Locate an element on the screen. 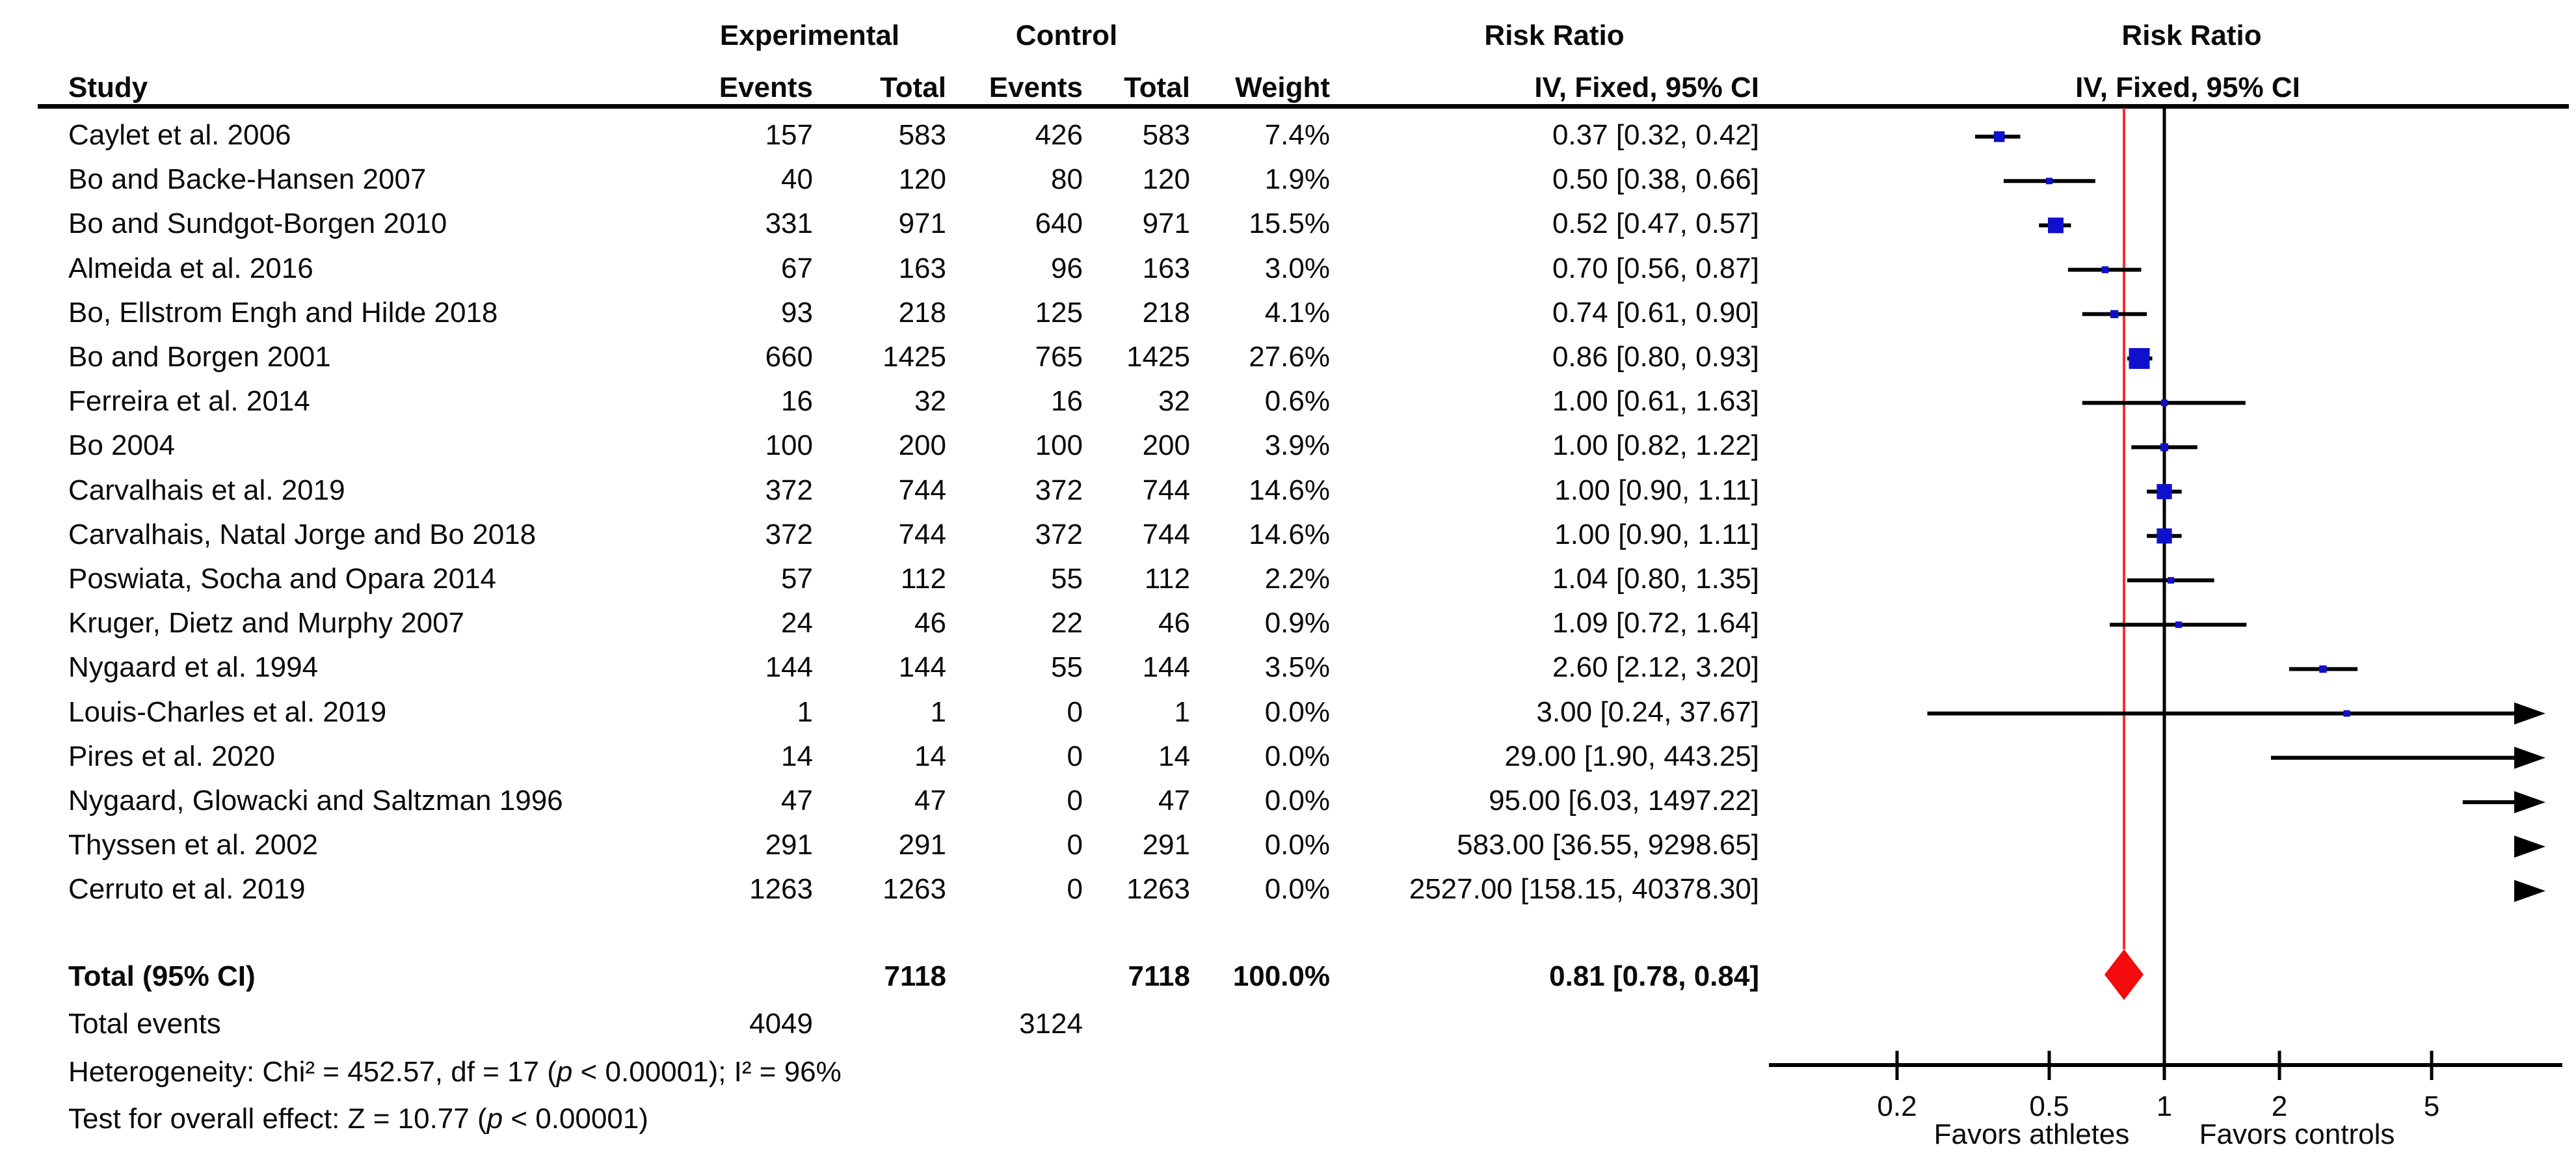 Image resolution: width=2576 pixels, height=1175 pixels. header-ctl-total: Total is located at coordinates (1157, 87).